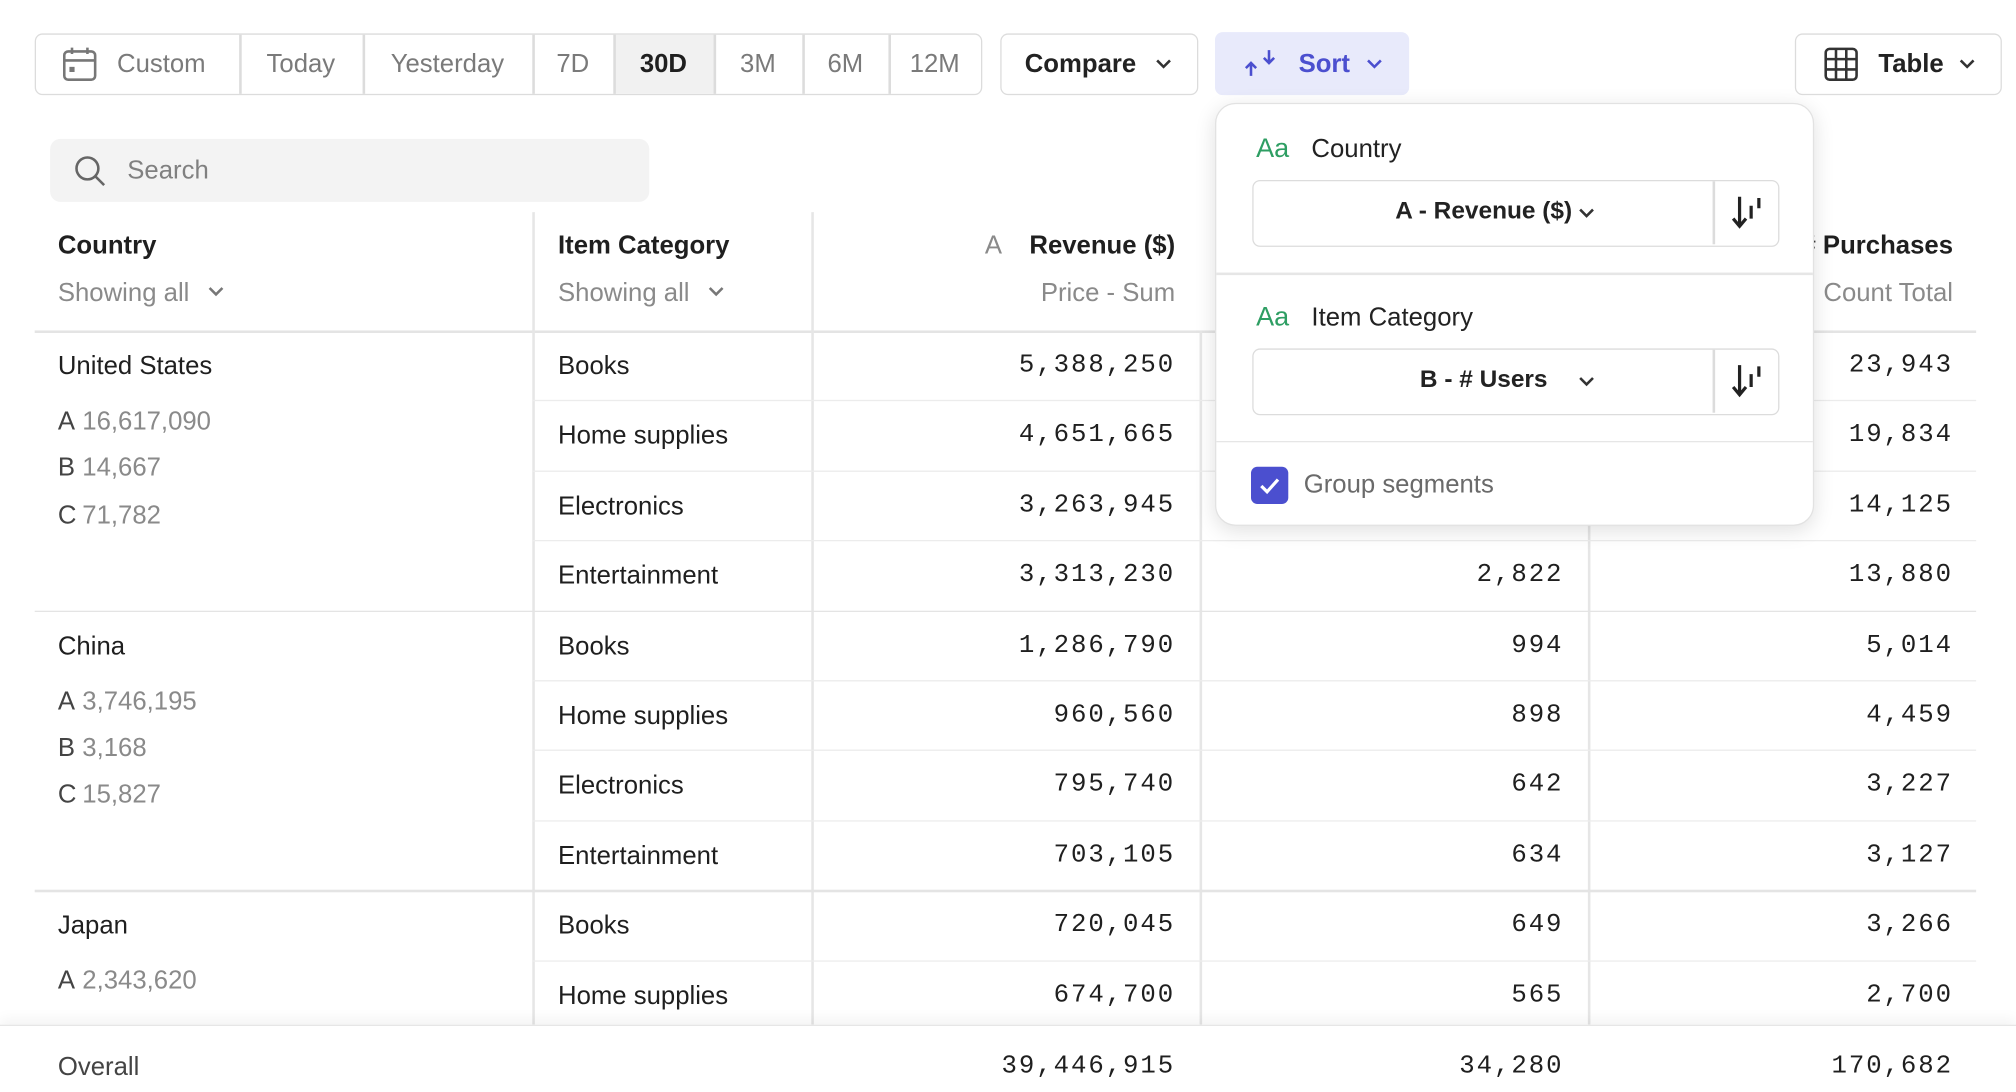 This screenshot has height=1092, width=2016. I want to click on section-title: Country, so click(1356, 149).